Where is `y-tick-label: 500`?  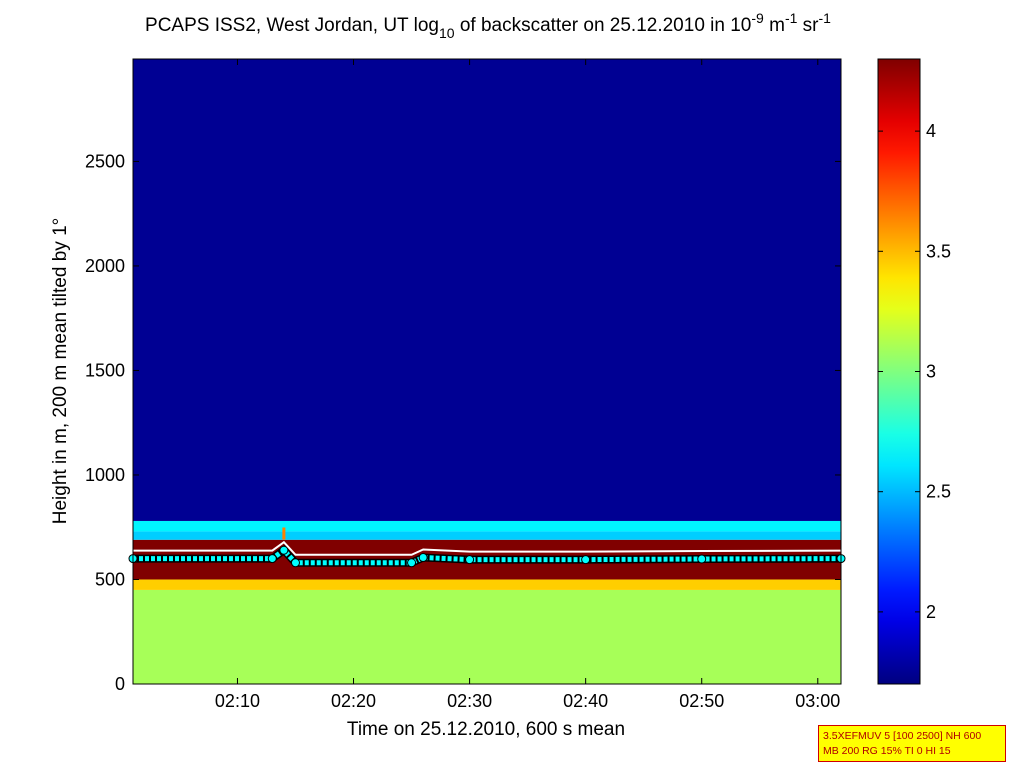
y-tick-label: 500 is located at coordinates (110, 579).